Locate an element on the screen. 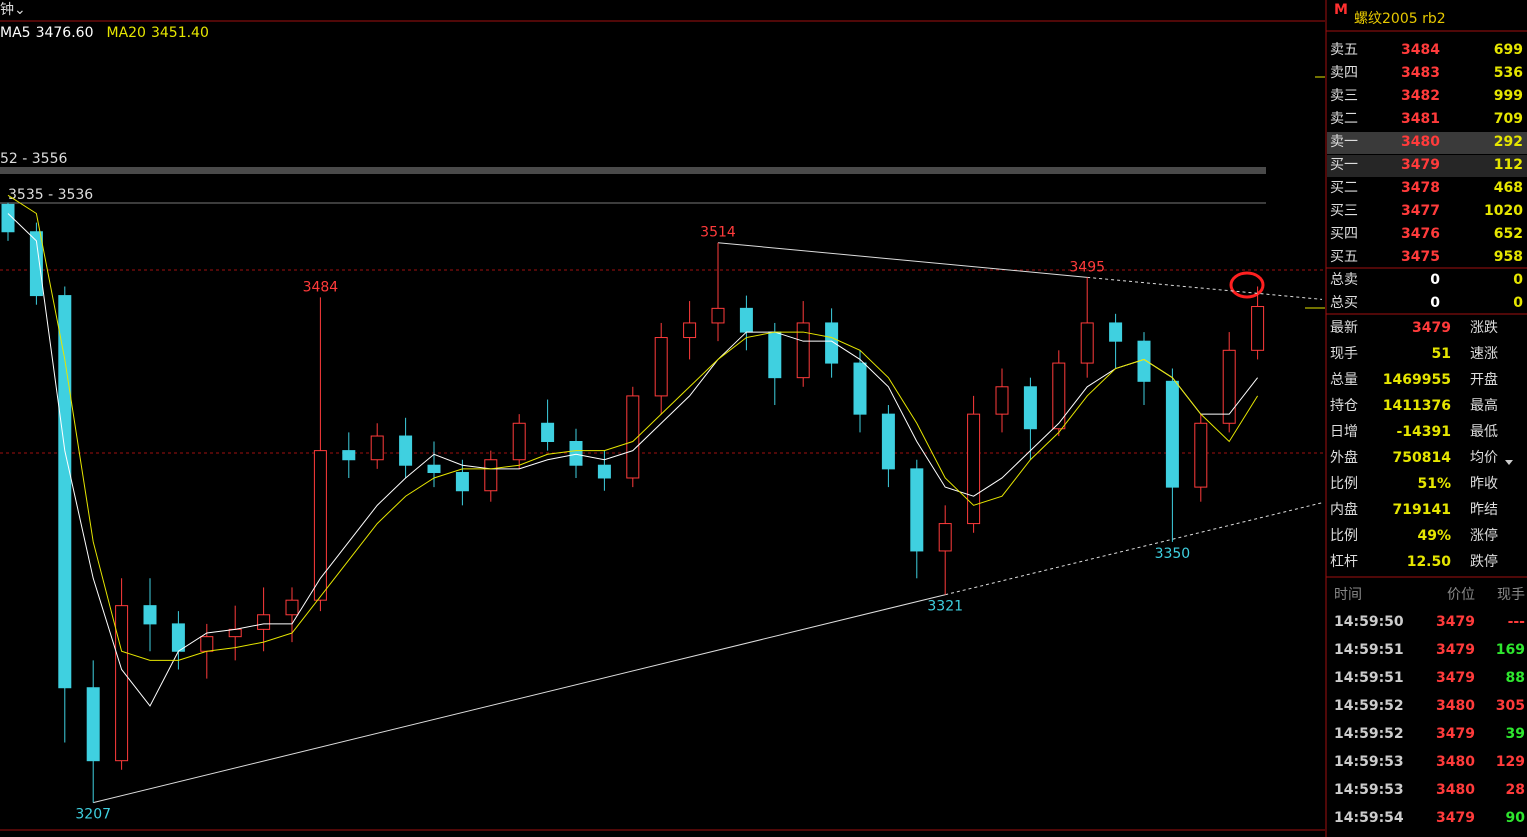 The height and width of the screenshot is (837, 1527). extreme-label: 3207 is located at coordinates (93, 815).